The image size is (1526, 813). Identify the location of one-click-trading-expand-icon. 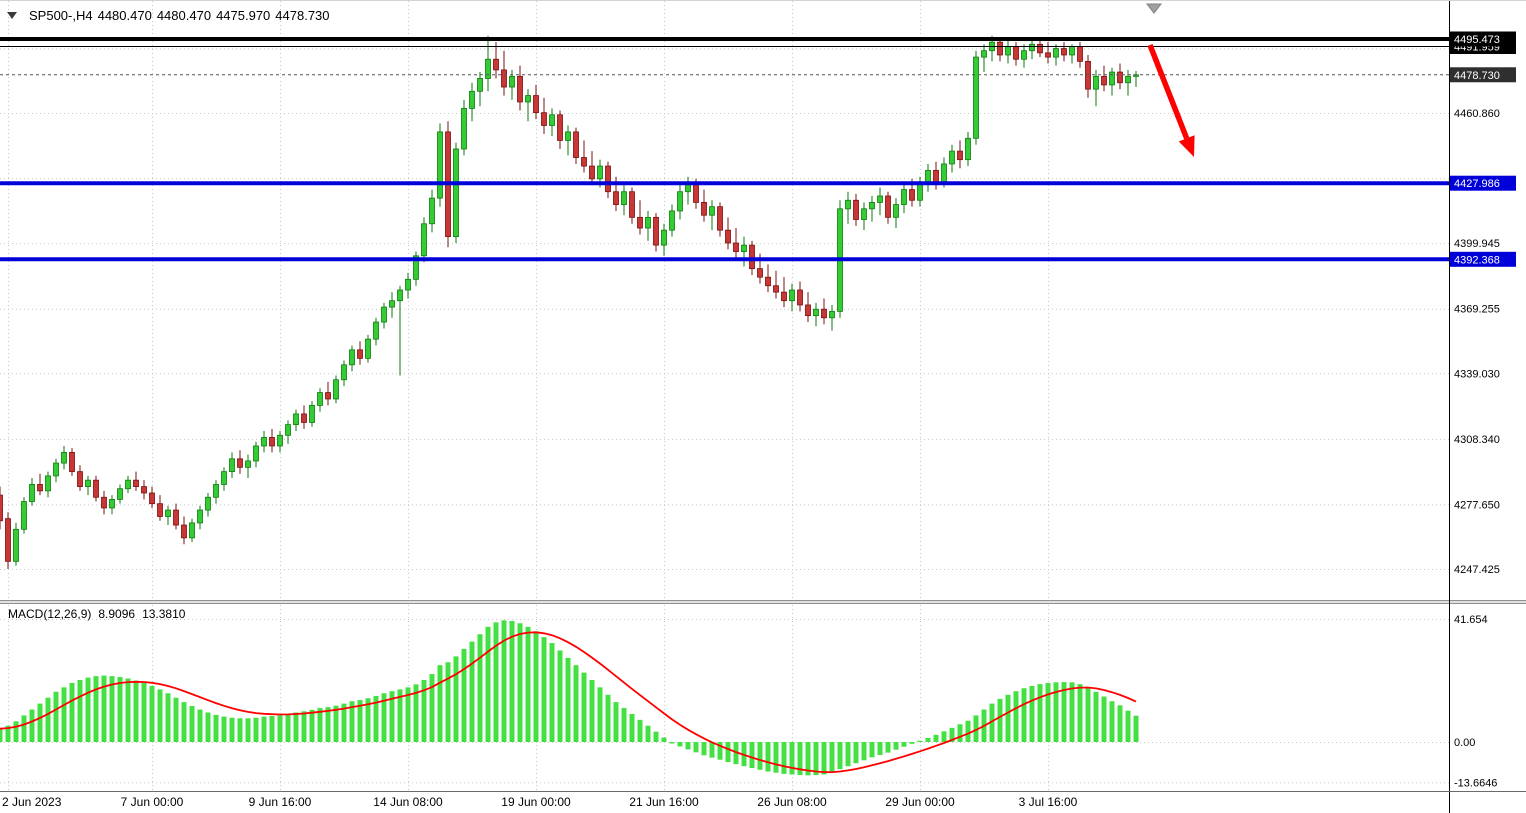
(12, 15).